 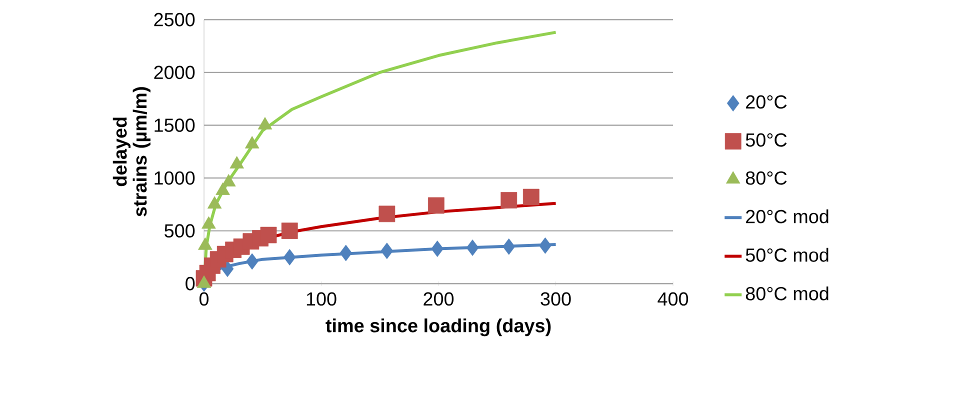 What do you see at coordinates (787, 216) in the screenshot?
I see `legend-label: 20°C mod` at bounding box center [787, 216].